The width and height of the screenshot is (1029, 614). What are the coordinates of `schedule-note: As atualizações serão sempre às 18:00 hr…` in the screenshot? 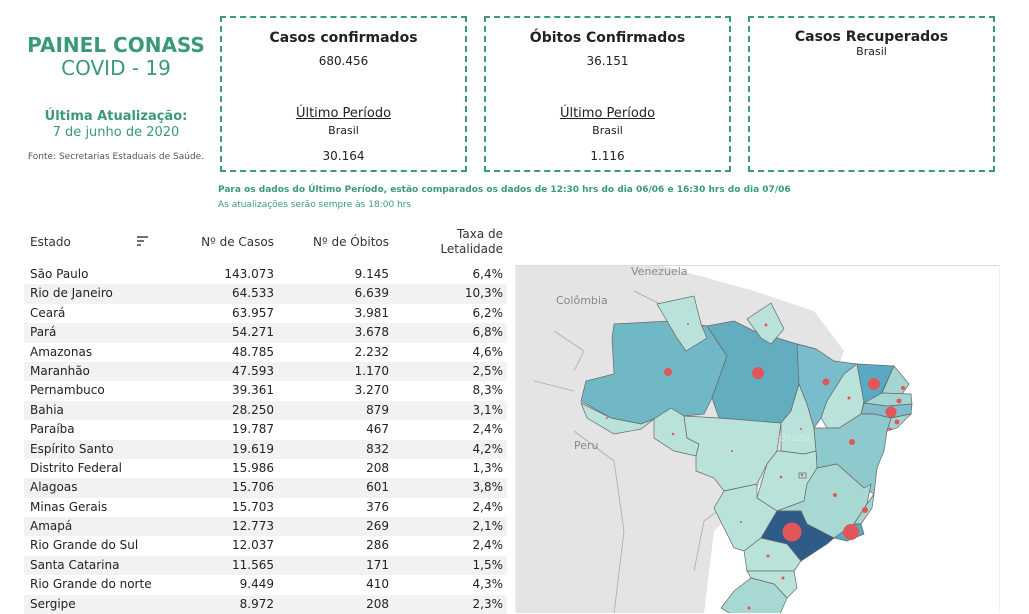 It's located at (315, 205).